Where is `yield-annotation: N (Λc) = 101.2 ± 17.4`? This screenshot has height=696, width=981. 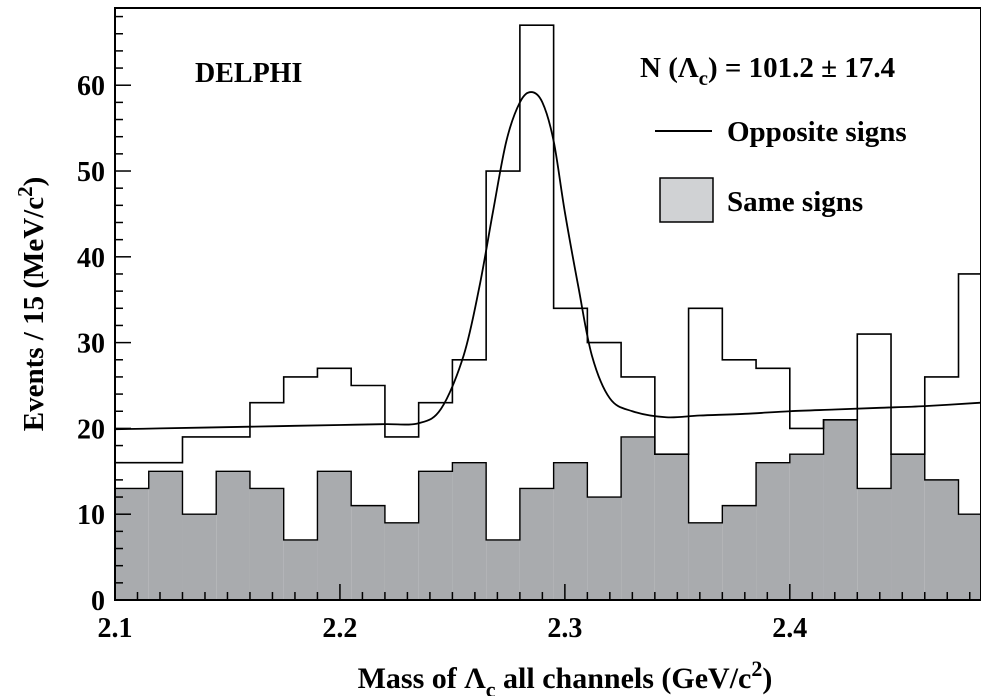 yield-annotation: N (Λc) = 101.2 ± 17.4 is located at coordinates (767, 71).